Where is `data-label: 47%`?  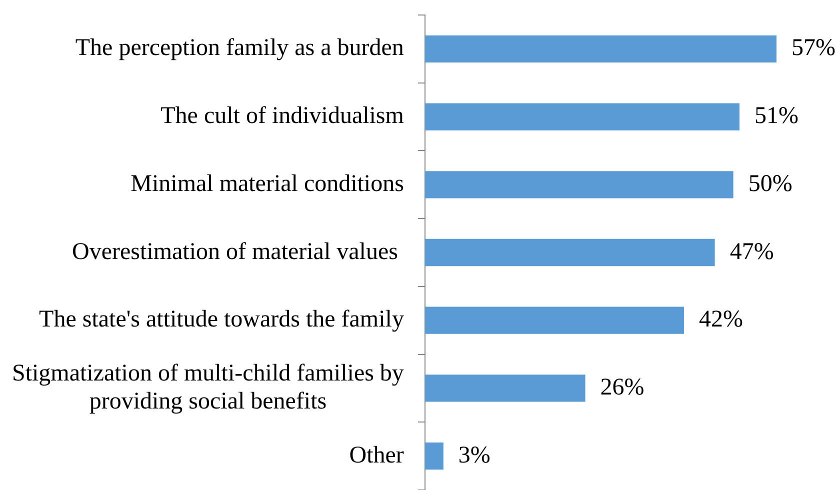
data-label: 47% is located at coordinates (752, 251).